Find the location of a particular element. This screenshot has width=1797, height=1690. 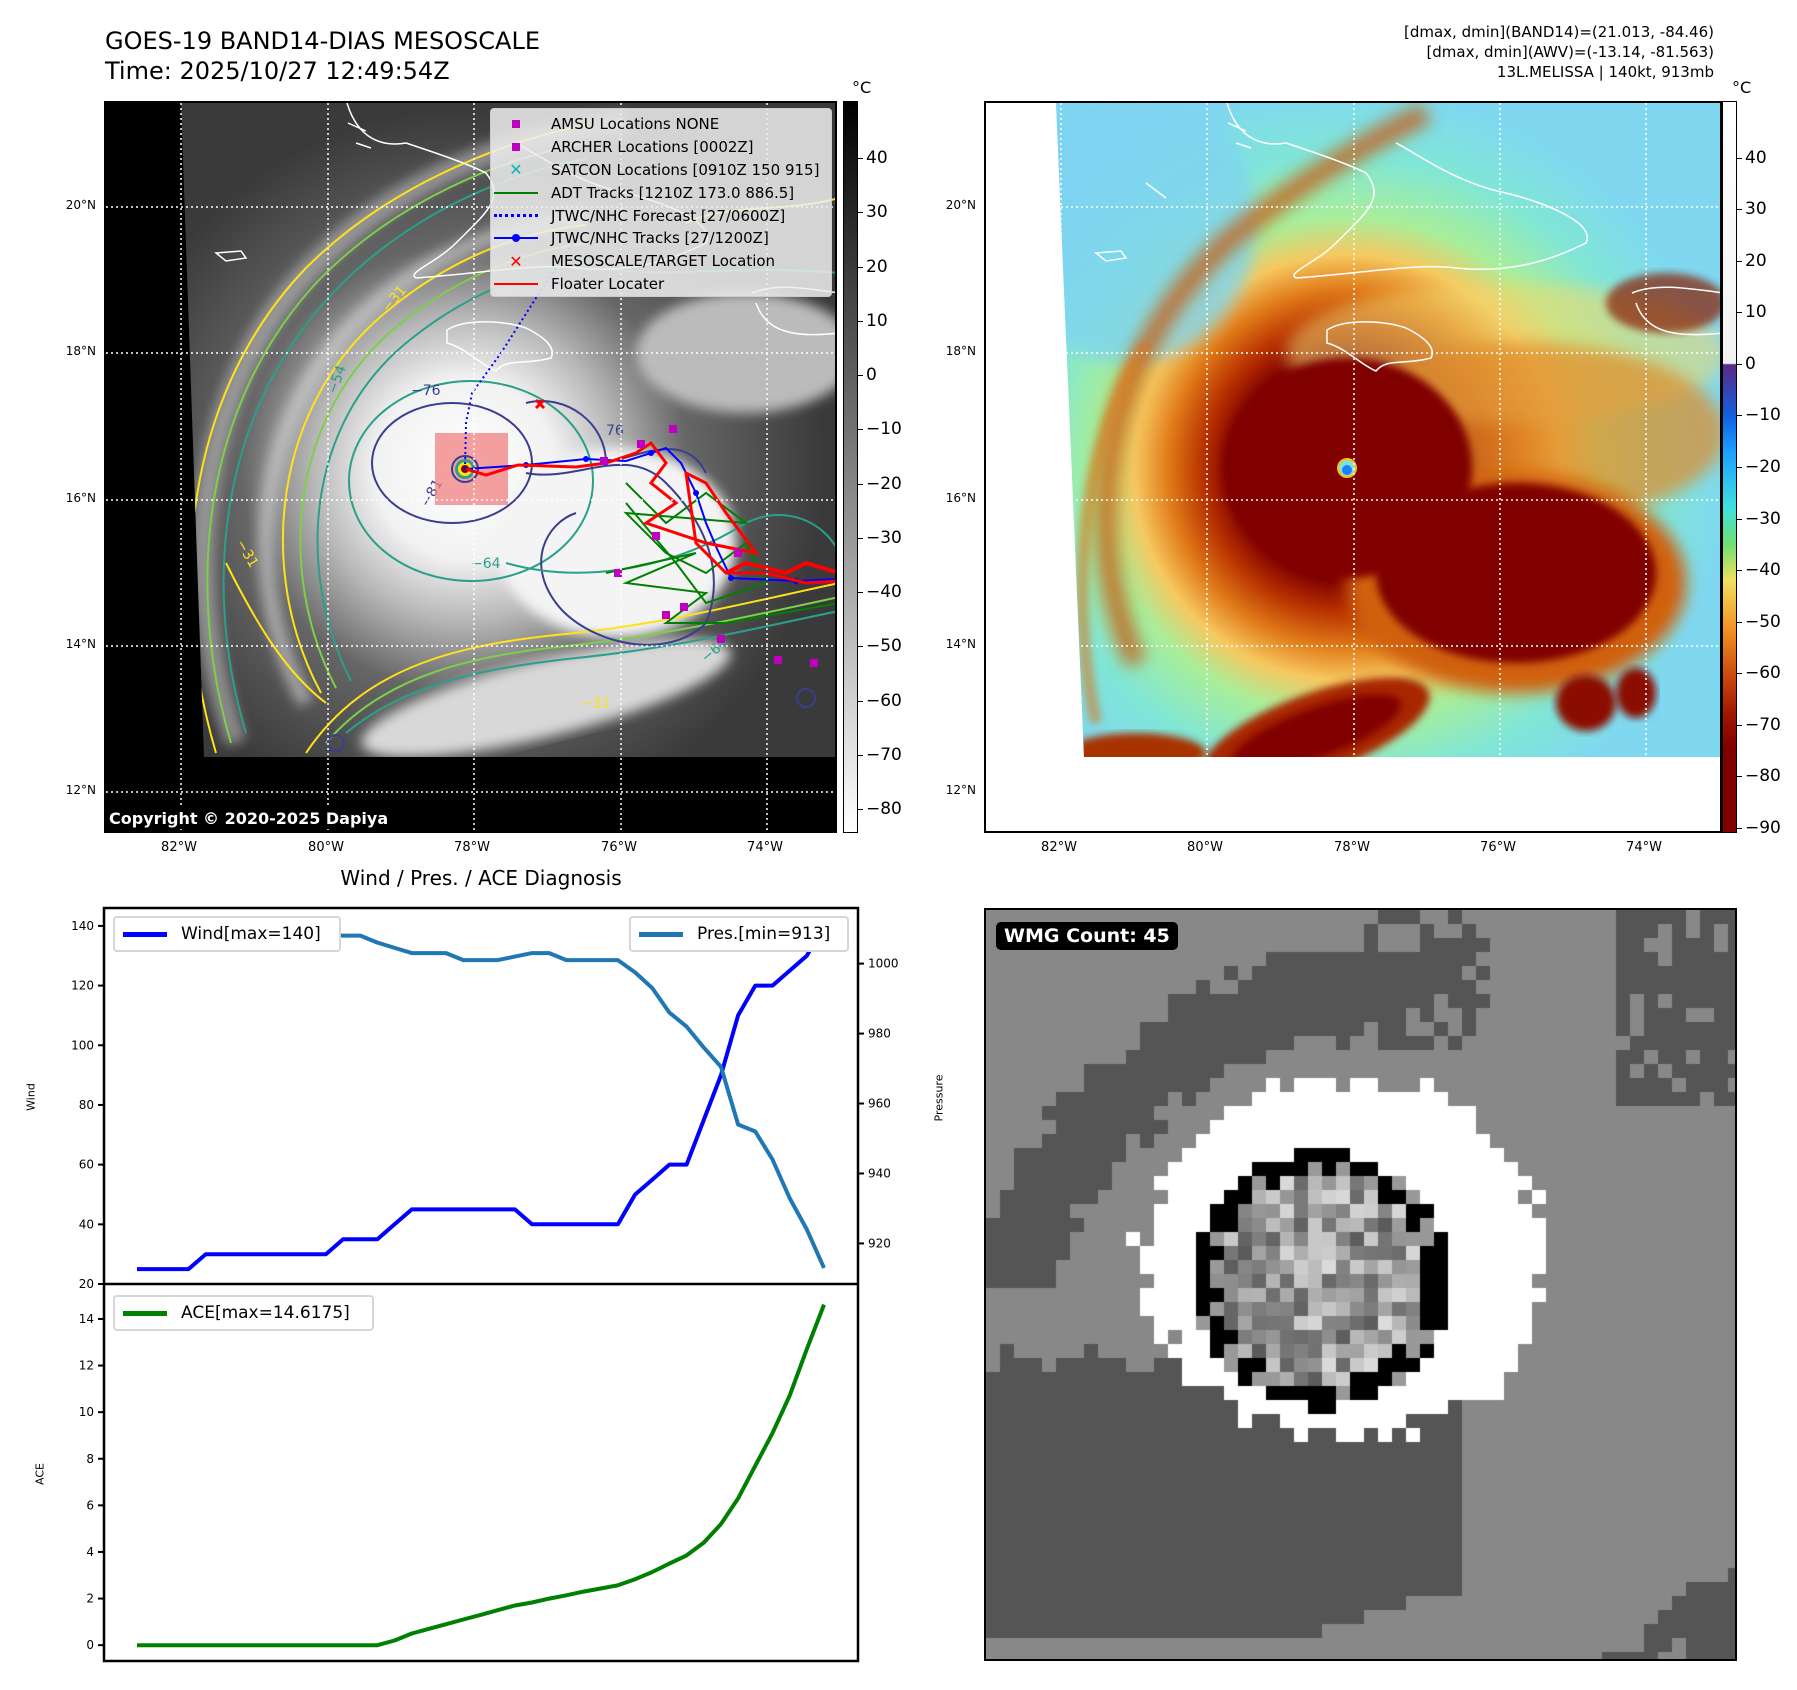

awv-colorbar-tick-label: 0 is located at coordinates (1750, 363).